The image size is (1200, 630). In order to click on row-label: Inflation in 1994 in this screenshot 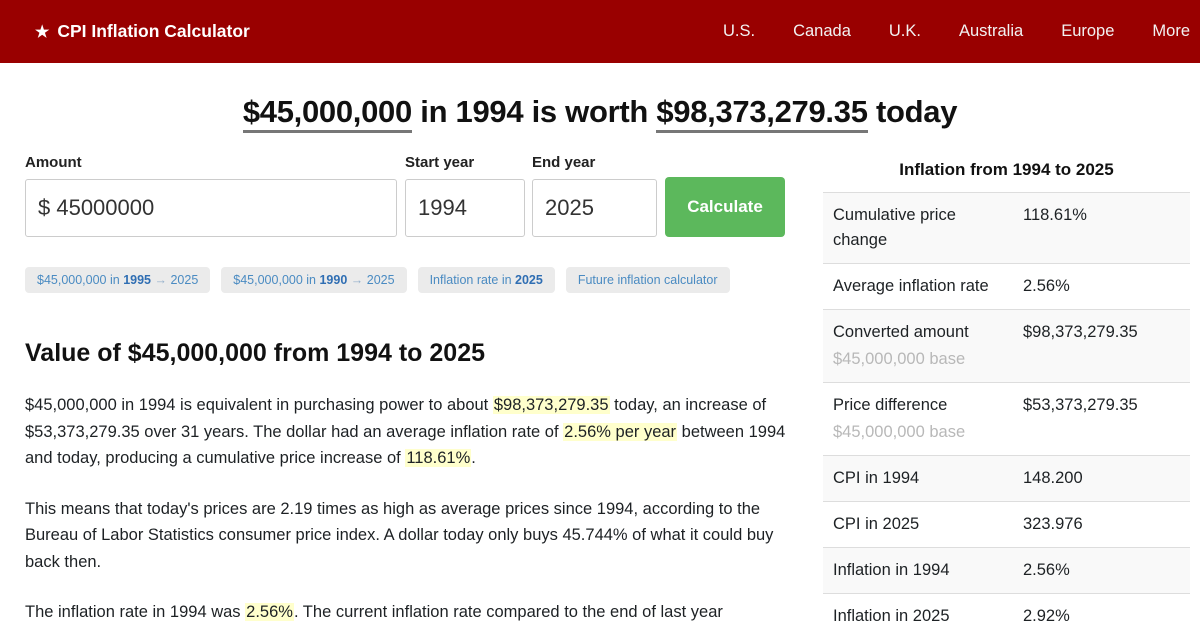, I will do `click(891, 570)`.